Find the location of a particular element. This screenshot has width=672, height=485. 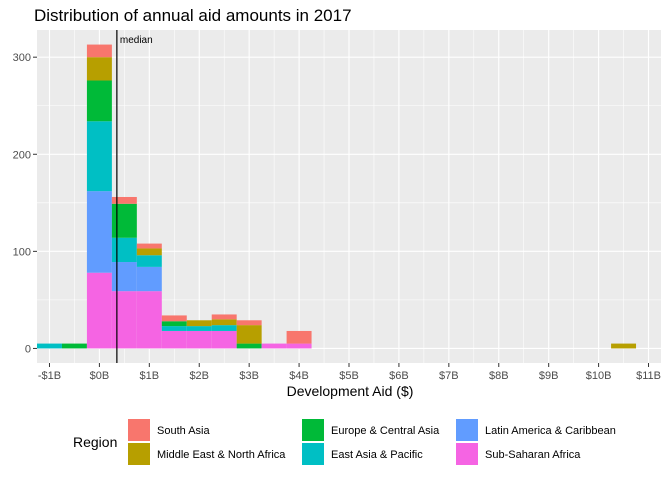

x-tick-label: -$1B is located at coordinates (49, 376).